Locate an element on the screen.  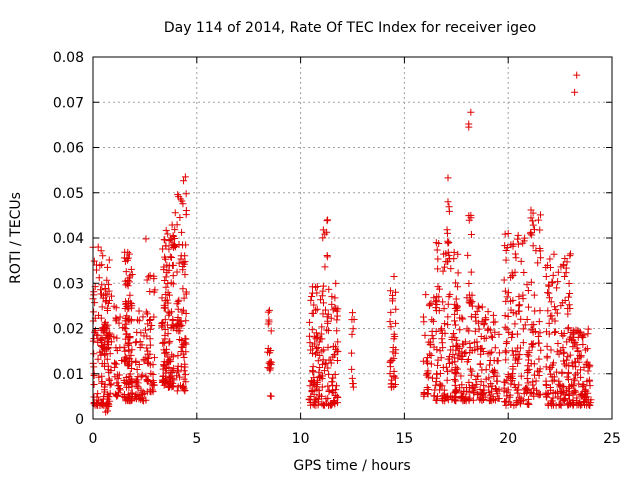
y-tick-label: 0.02 is located at coordinates (68, 330).